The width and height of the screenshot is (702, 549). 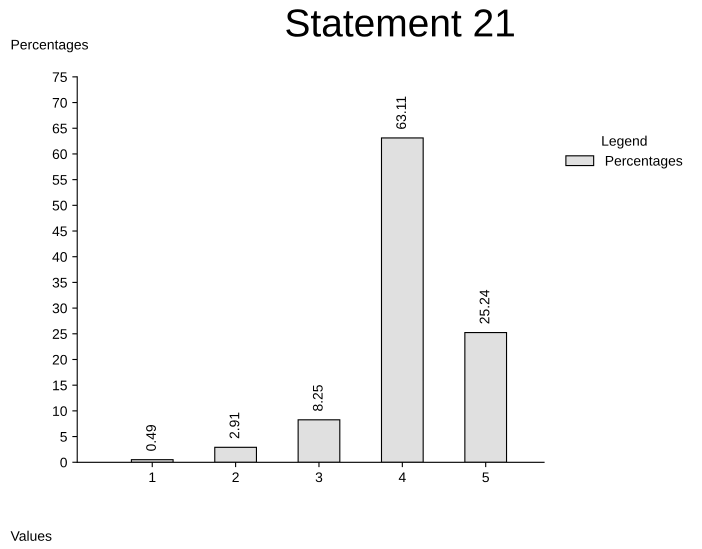 What do you see at coordinates (319, 477) in the screenshot?
I see `x-tick-label: 3` at bounding box center [319, 477].